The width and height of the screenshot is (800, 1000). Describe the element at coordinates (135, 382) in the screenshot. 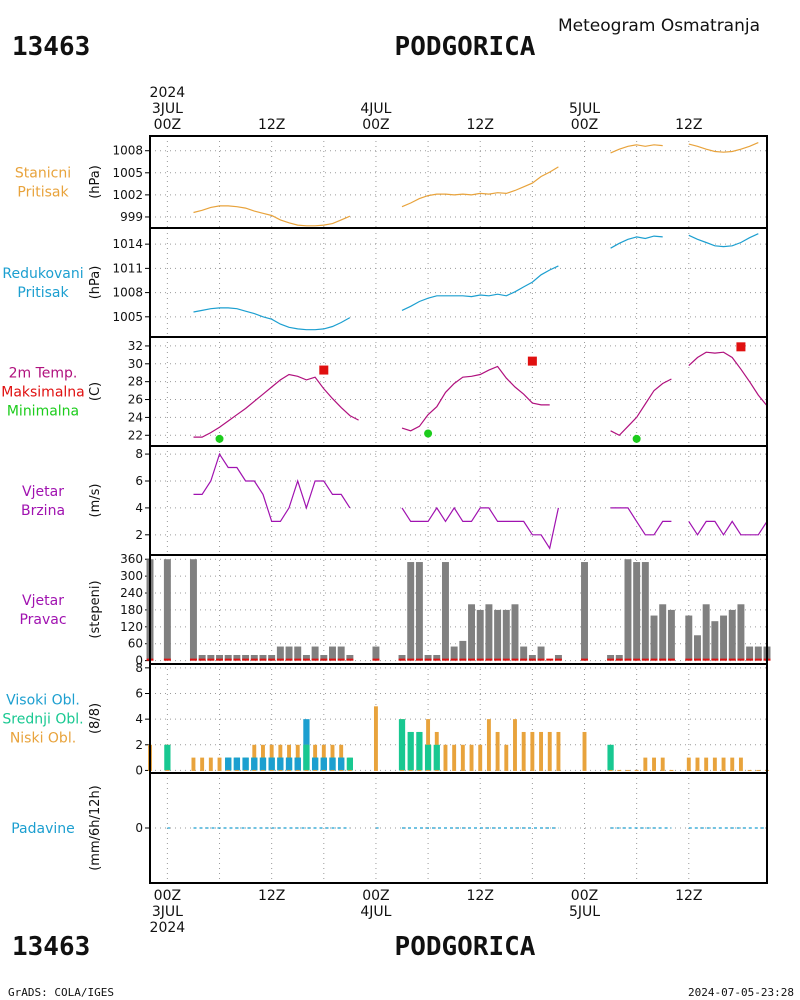

I see `y-tick-label: 28` at that location.